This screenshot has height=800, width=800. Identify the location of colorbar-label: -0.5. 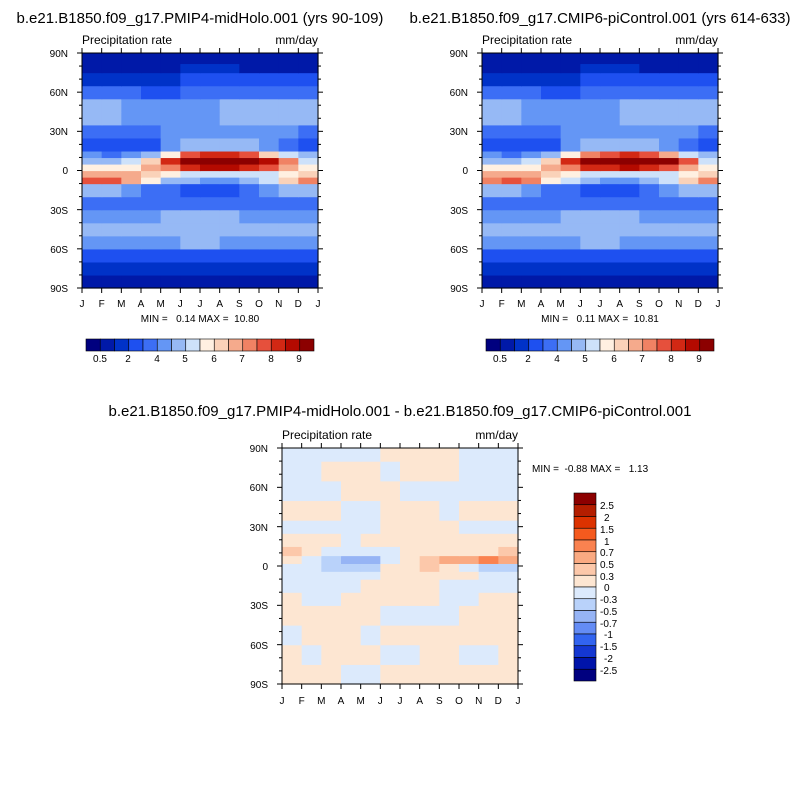
(609, 612).